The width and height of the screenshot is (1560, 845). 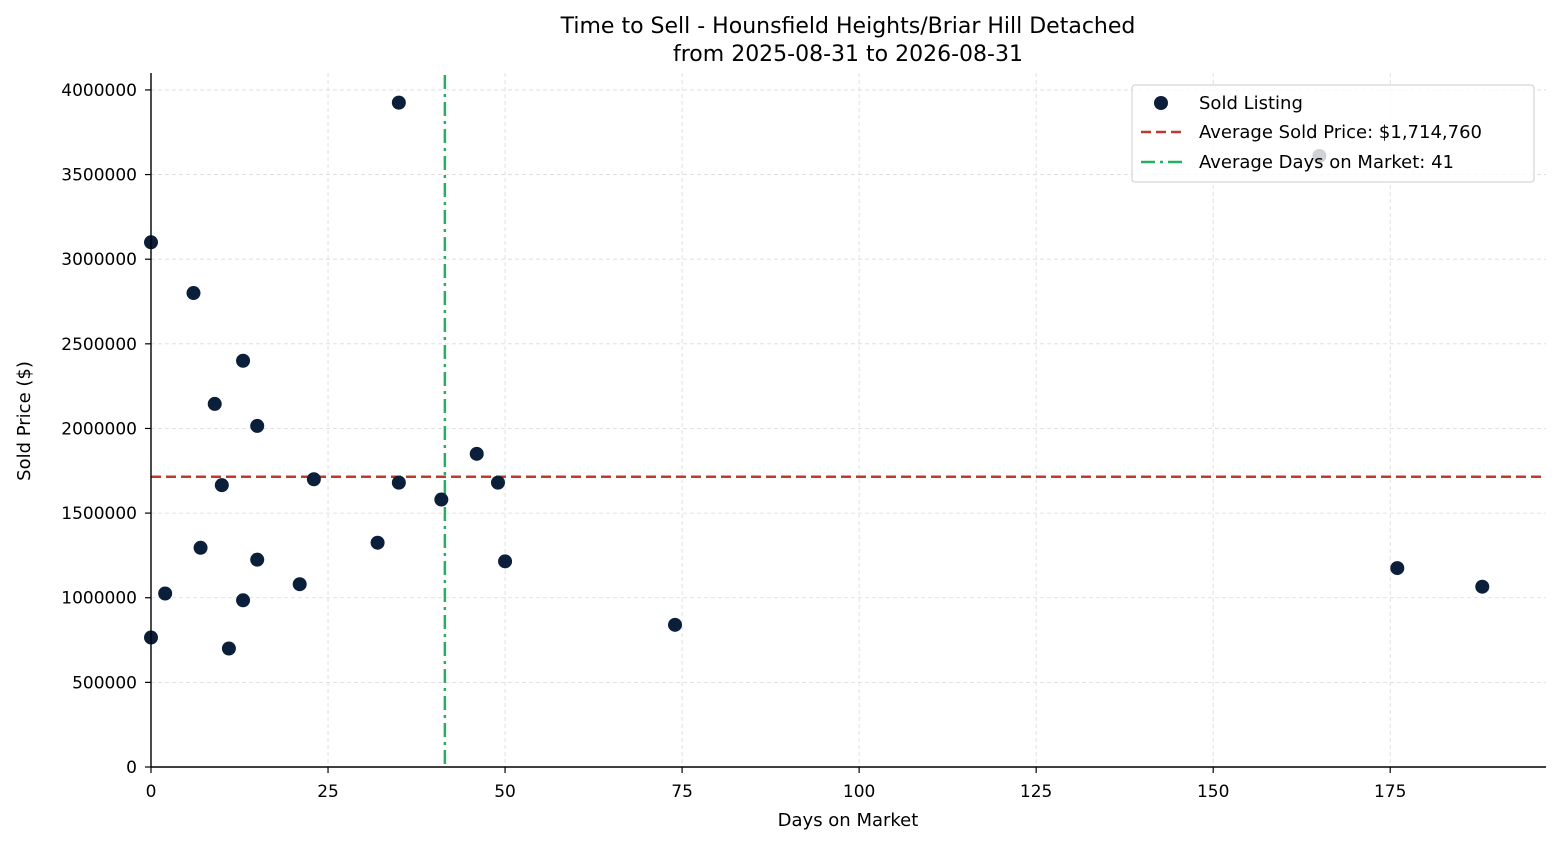 I want to click on x-tick-label: 100, so click(x=859, y=792).